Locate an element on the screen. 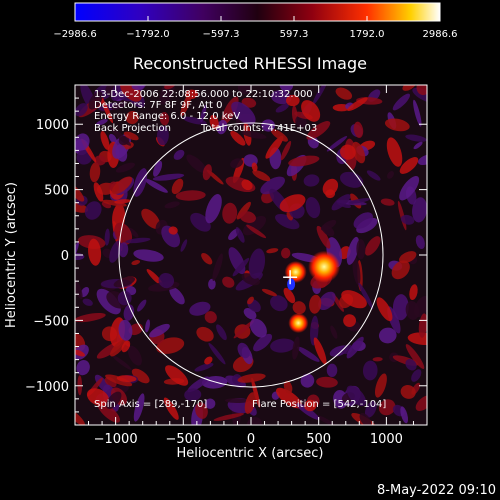  flare-position-label: Flare Position = [542,-104] is located at coordinates (319, 404).